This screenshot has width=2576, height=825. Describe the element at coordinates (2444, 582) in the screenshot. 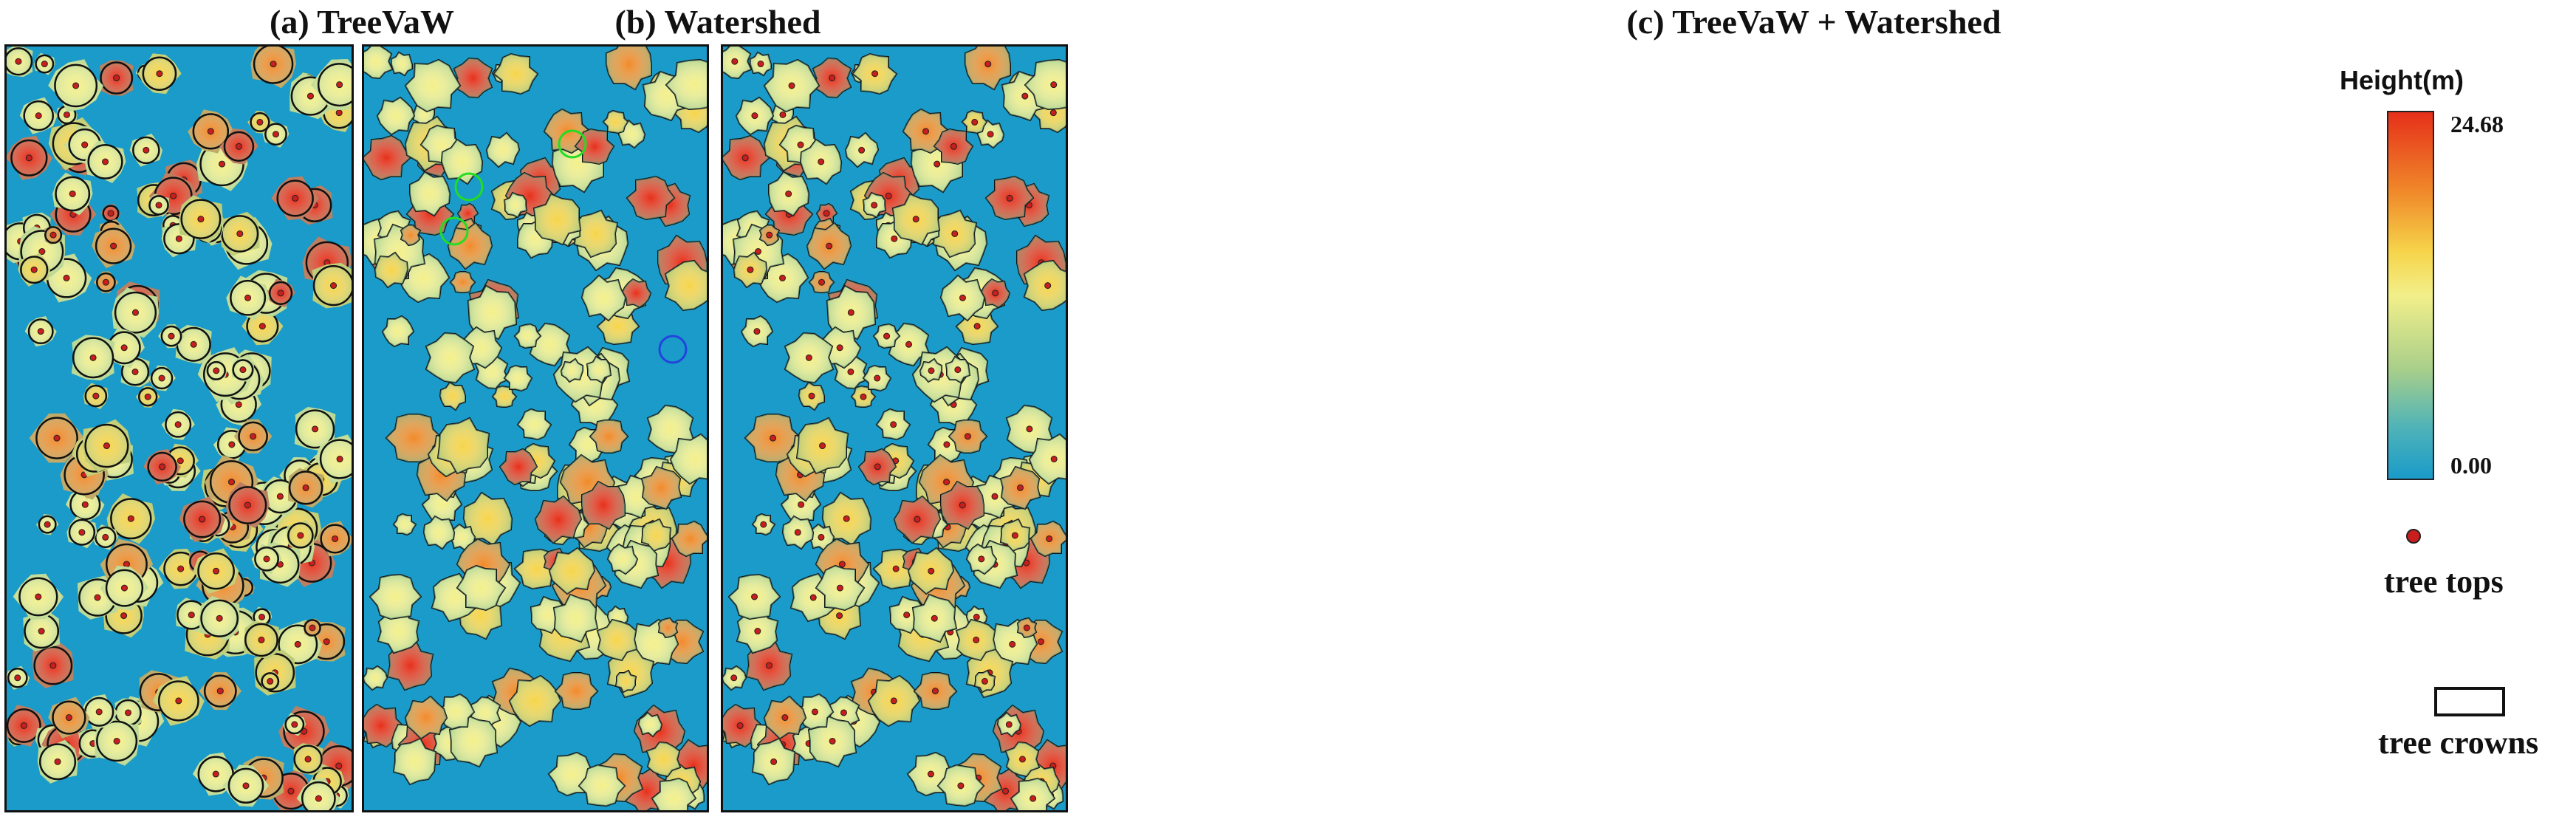

I see `legend-tree-tops-label: tree tops` at that location.